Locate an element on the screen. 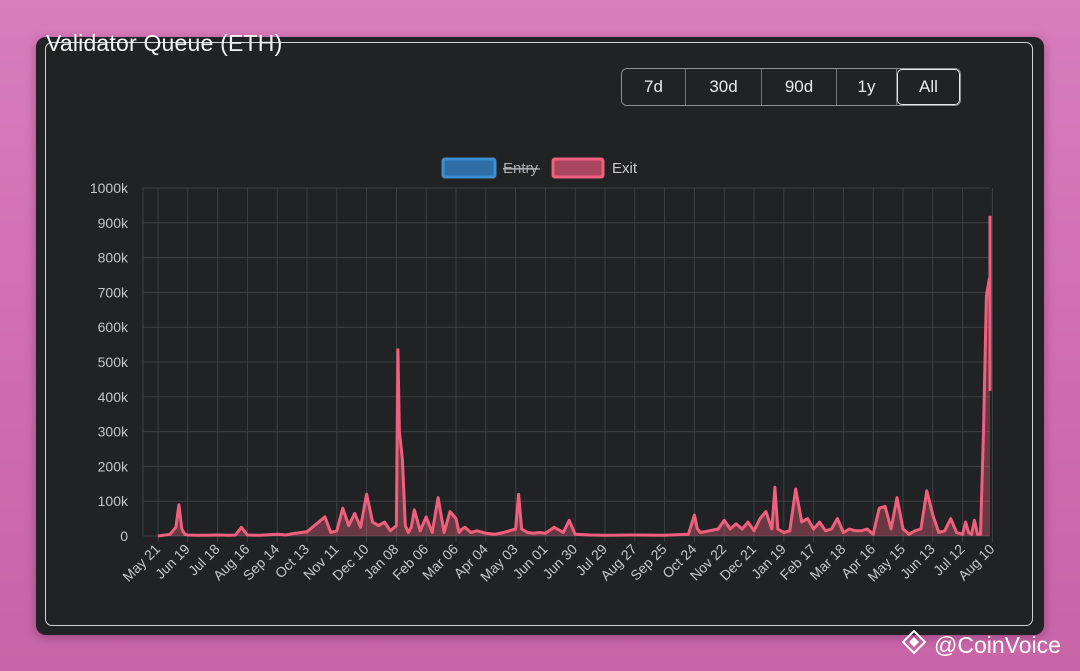 The image size is (1080, 671). x-tick-label: Jun 30 is located at coordinates (559, 561).